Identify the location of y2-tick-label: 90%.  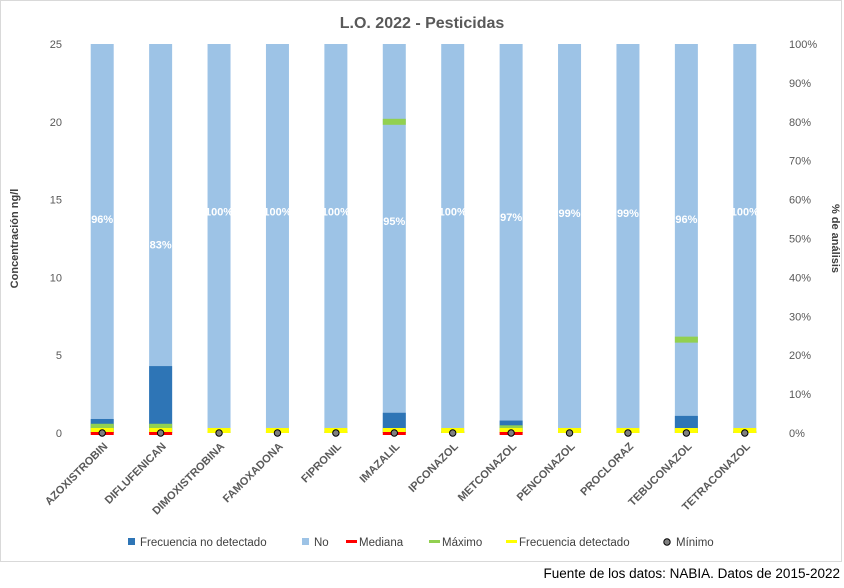
(800, 84).